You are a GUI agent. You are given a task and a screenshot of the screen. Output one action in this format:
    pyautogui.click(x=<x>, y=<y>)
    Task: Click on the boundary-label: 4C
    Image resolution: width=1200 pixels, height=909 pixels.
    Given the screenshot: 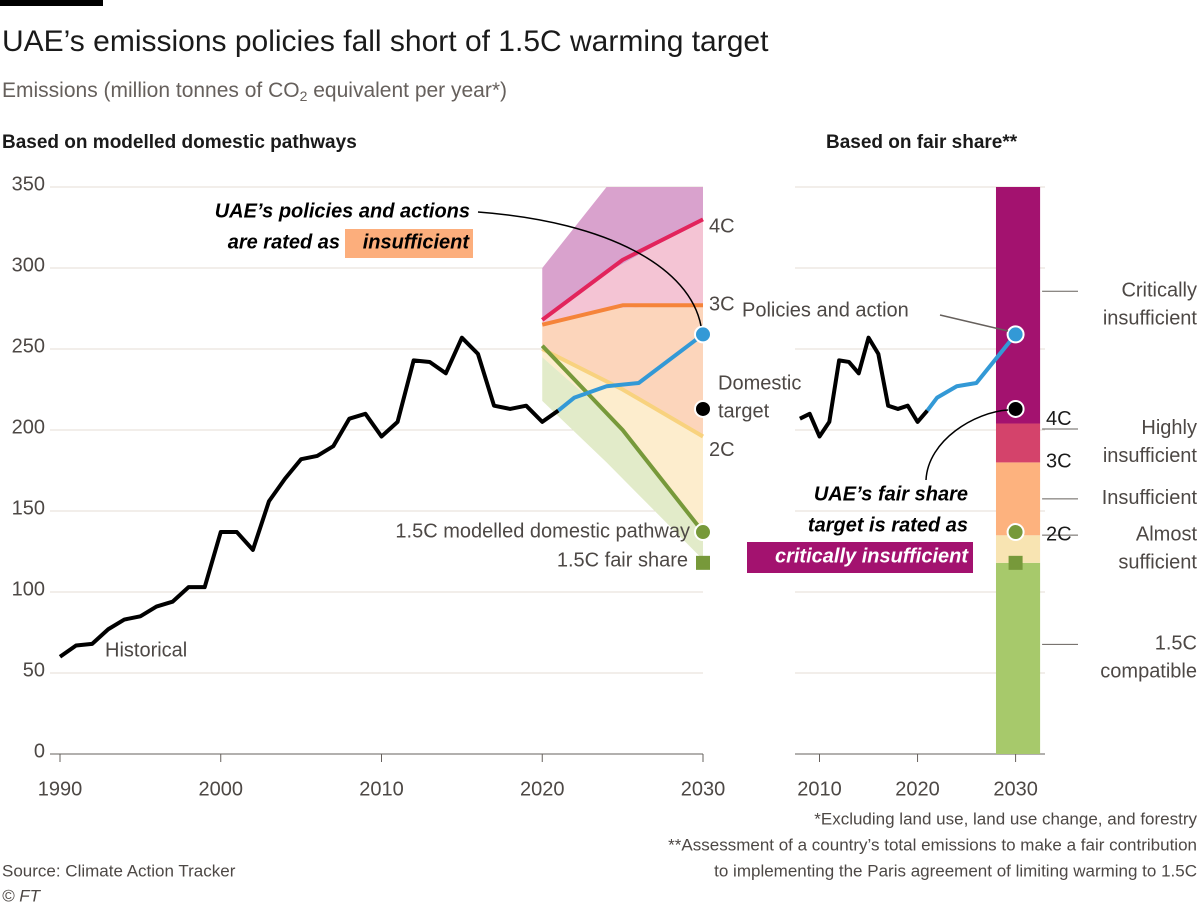 What is the action you would take?
    pyautogui.click(x=1059, y=419)
    